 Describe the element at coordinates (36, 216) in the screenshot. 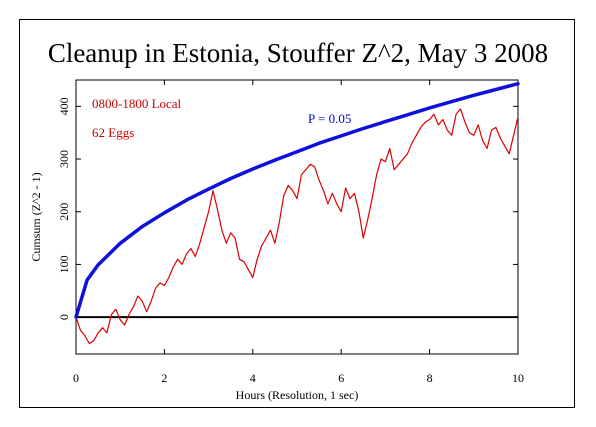

I see `y-axis-label: Cumsum (Z^2 - 1)` at that location.